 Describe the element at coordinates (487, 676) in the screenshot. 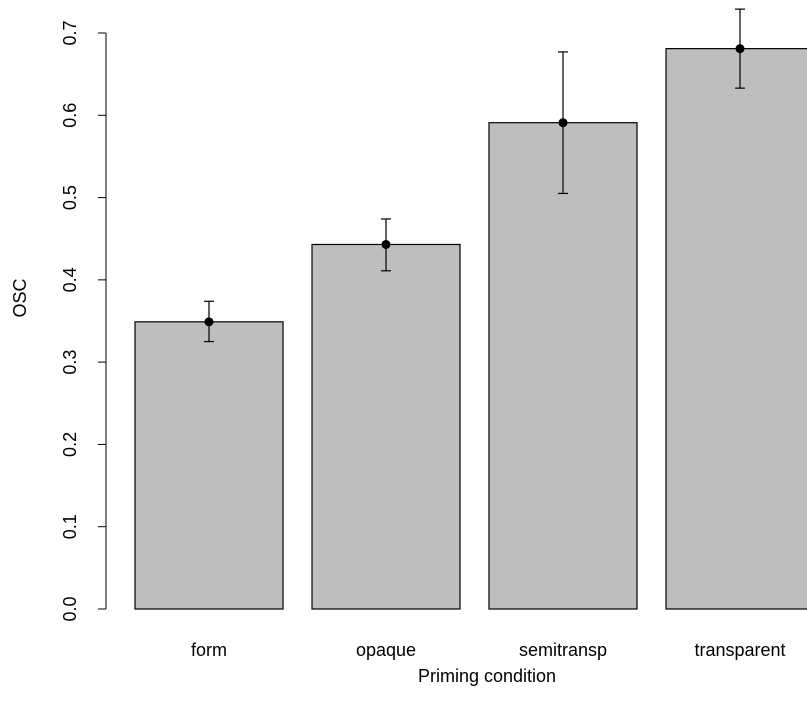

I see `x-axis-title: Priming condition` at that location.